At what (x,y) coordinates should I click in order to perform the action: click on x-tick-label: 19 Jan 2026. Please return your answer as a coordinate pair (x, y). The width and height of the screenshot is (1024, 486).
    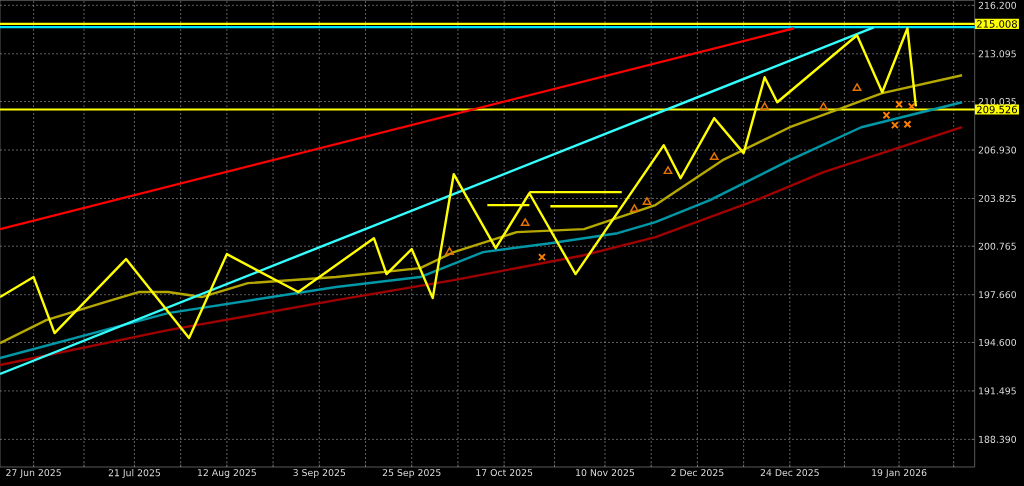
    Looking at the image, I should click on (899, 473).